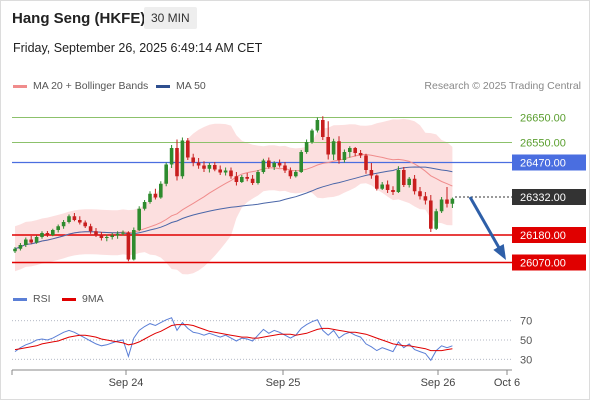 This screenshot has height=400, width=590. Describe the element at coordinates (543, 264) in the screenshot. I see `price-label-5: 26070.00` at that location.